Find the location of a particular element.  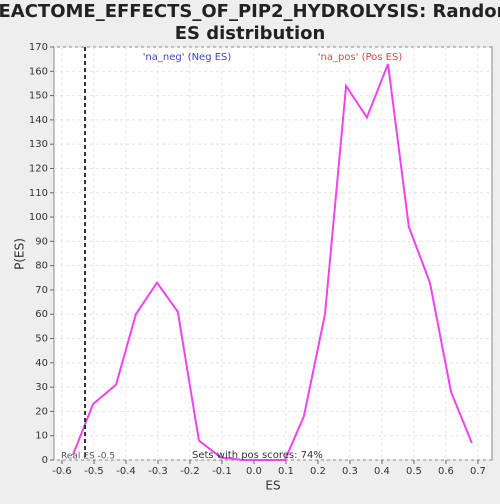

legend-label: 'na_neg' (Neg ES) is located at coordinates (187, 57).